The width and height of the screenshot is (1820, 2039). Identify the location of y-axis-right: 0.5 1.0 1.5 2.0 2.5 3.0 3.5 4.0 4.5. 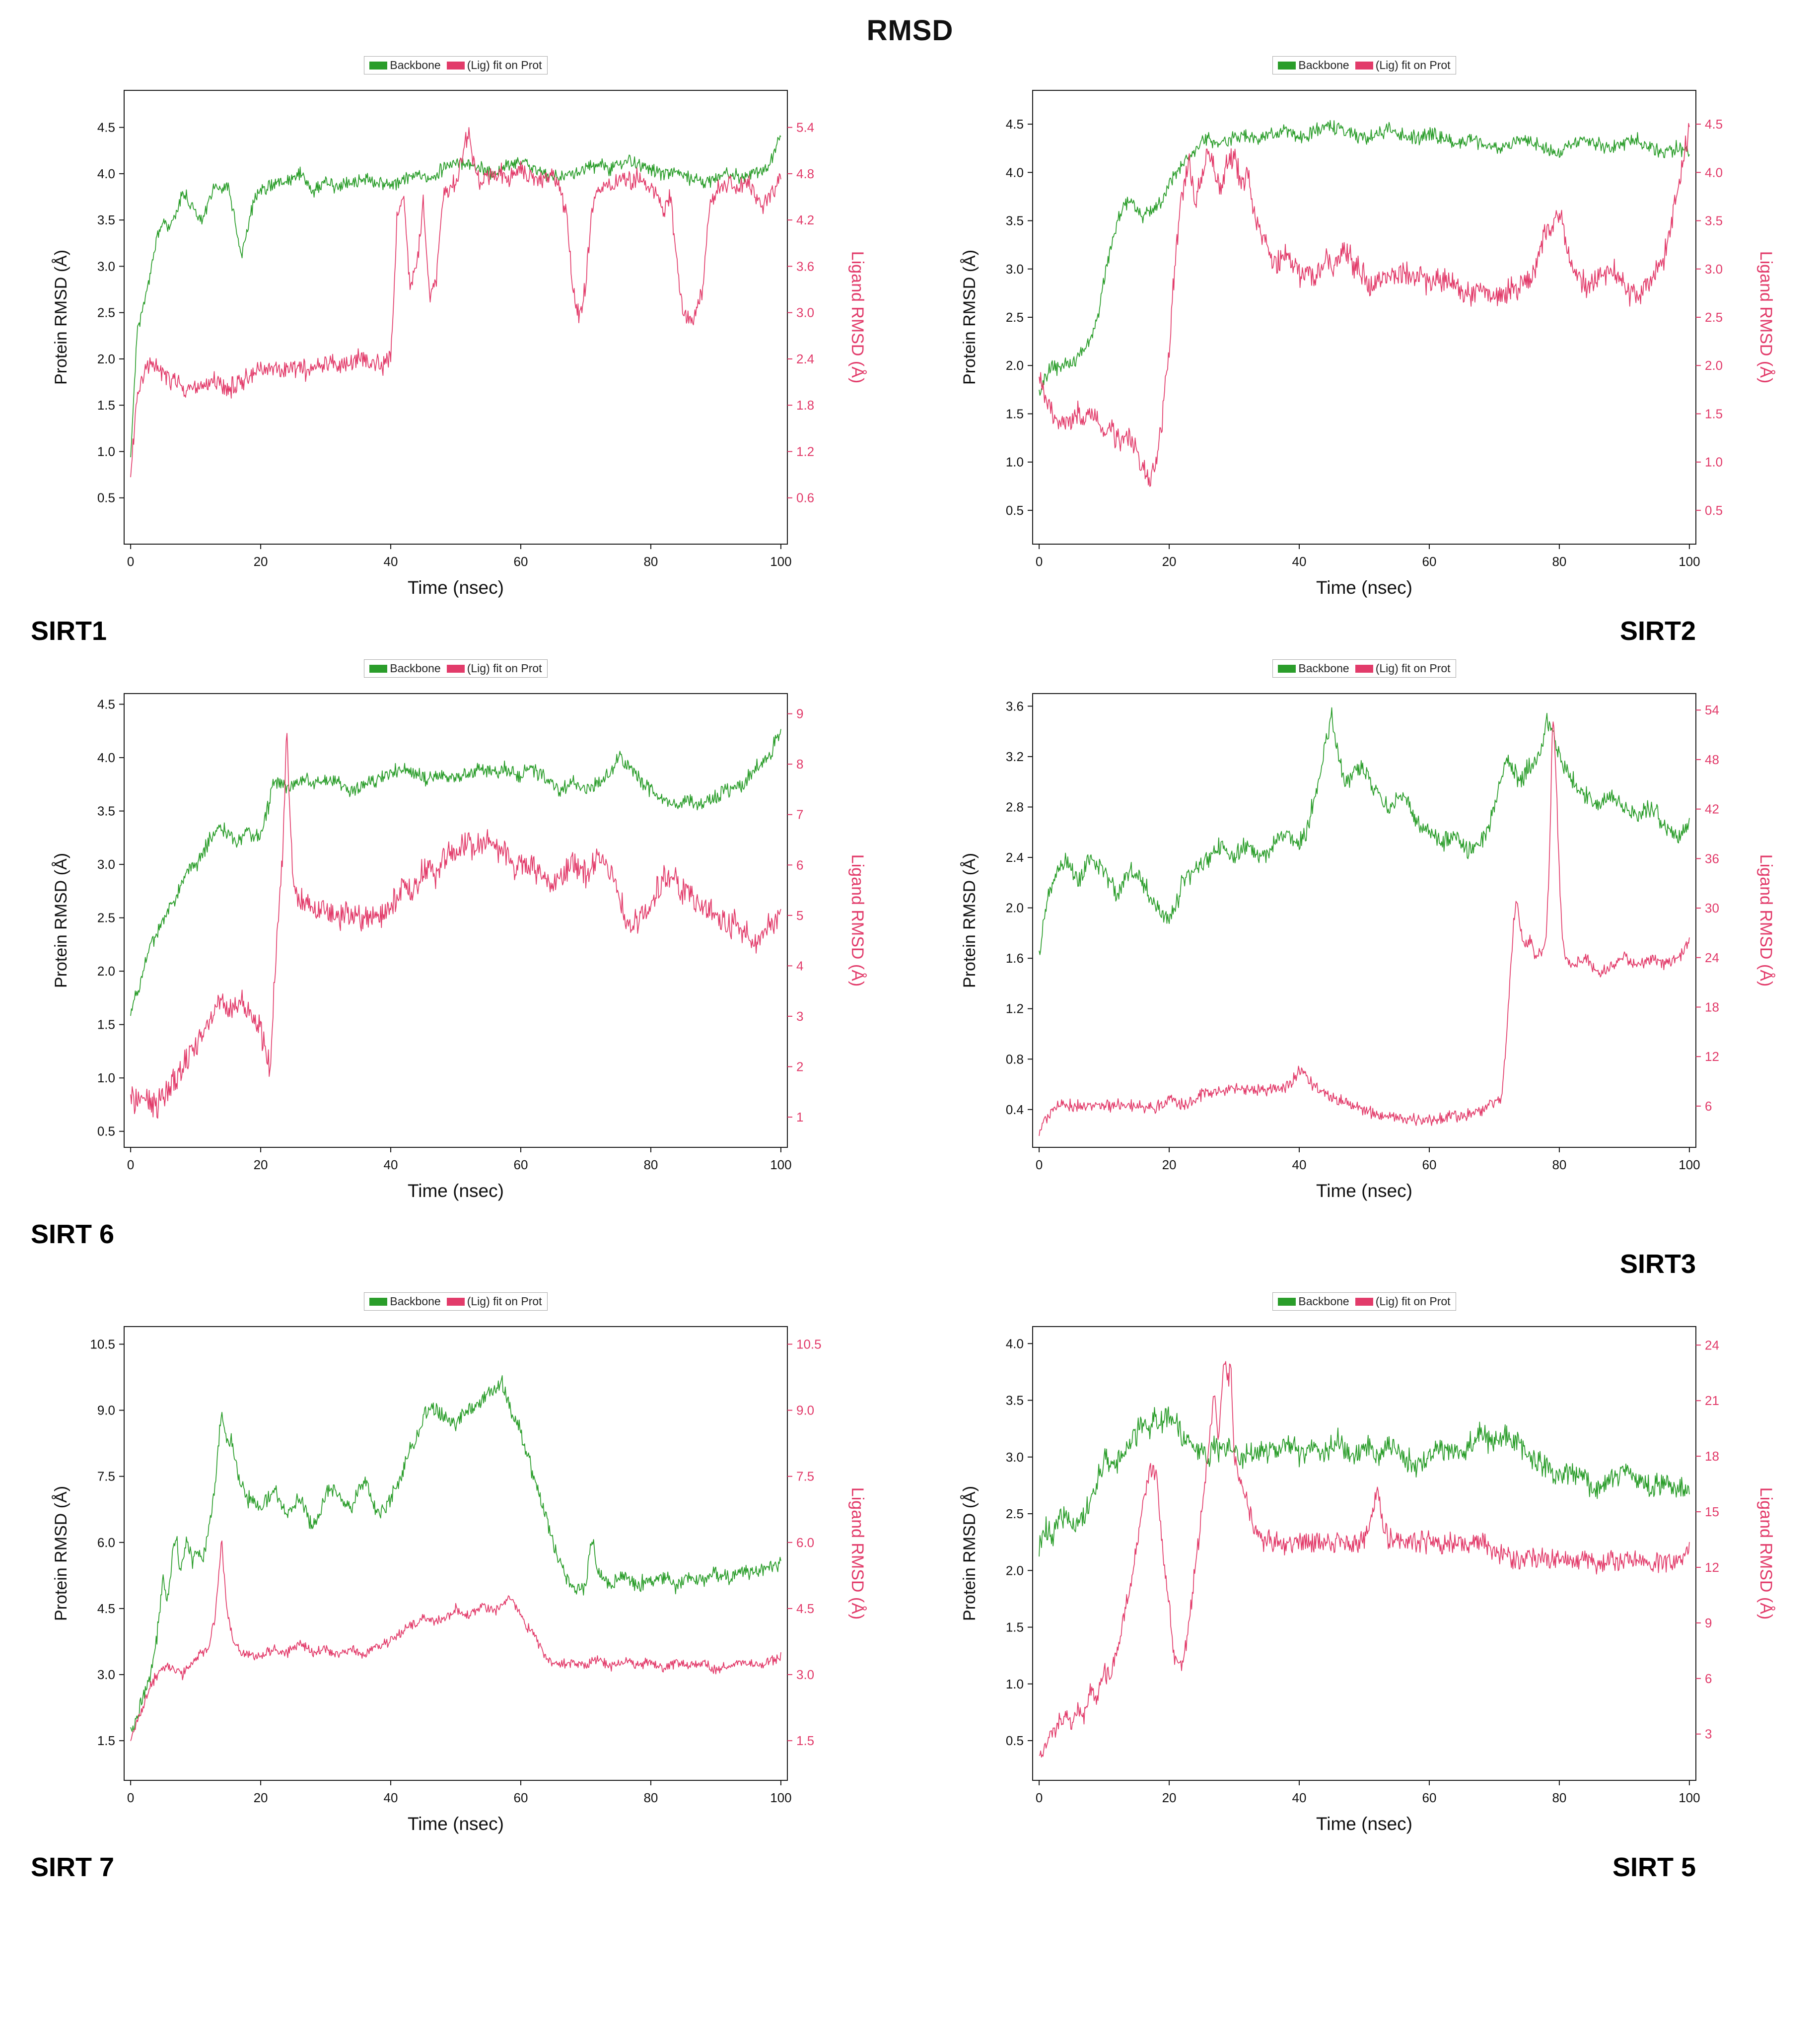
(1709, 317).